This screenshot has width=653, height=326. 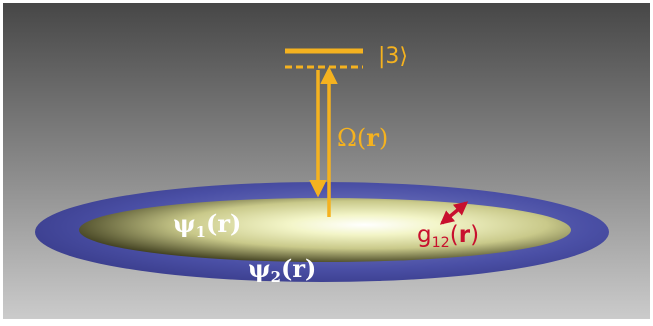 I want to click on omega-label: Ω(r), so click(x=363, y=137).